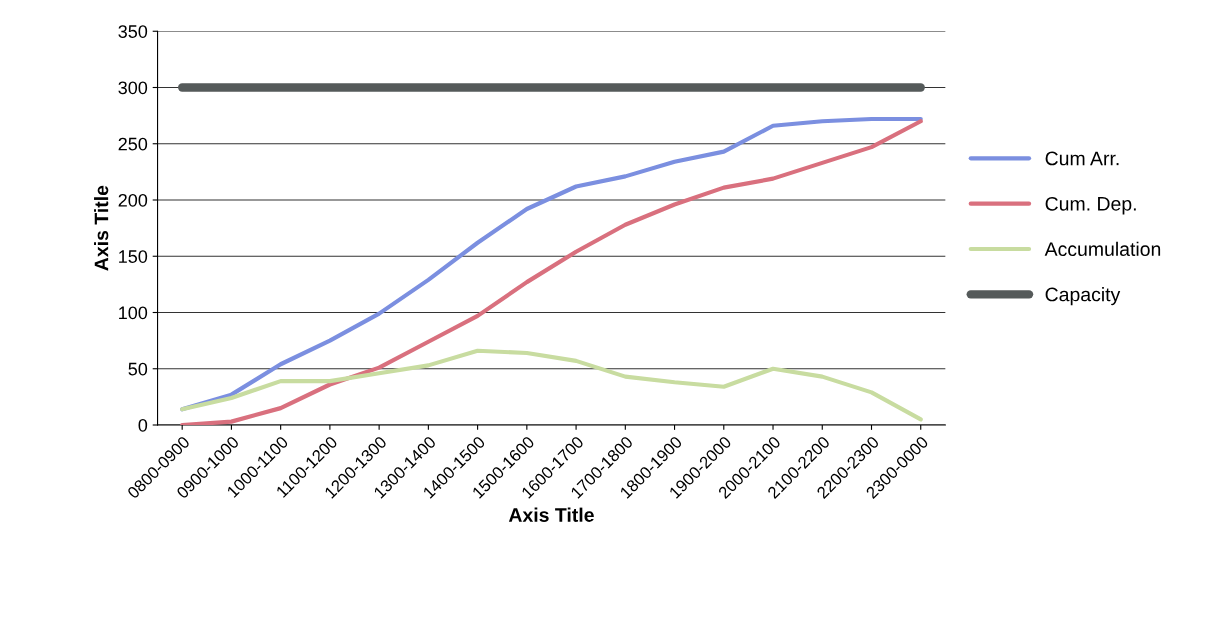 The image size is (1212, 625). Describe the element at coordinates (133, 256) in the screenshot. I see `y-tick-label: 150` at that location.